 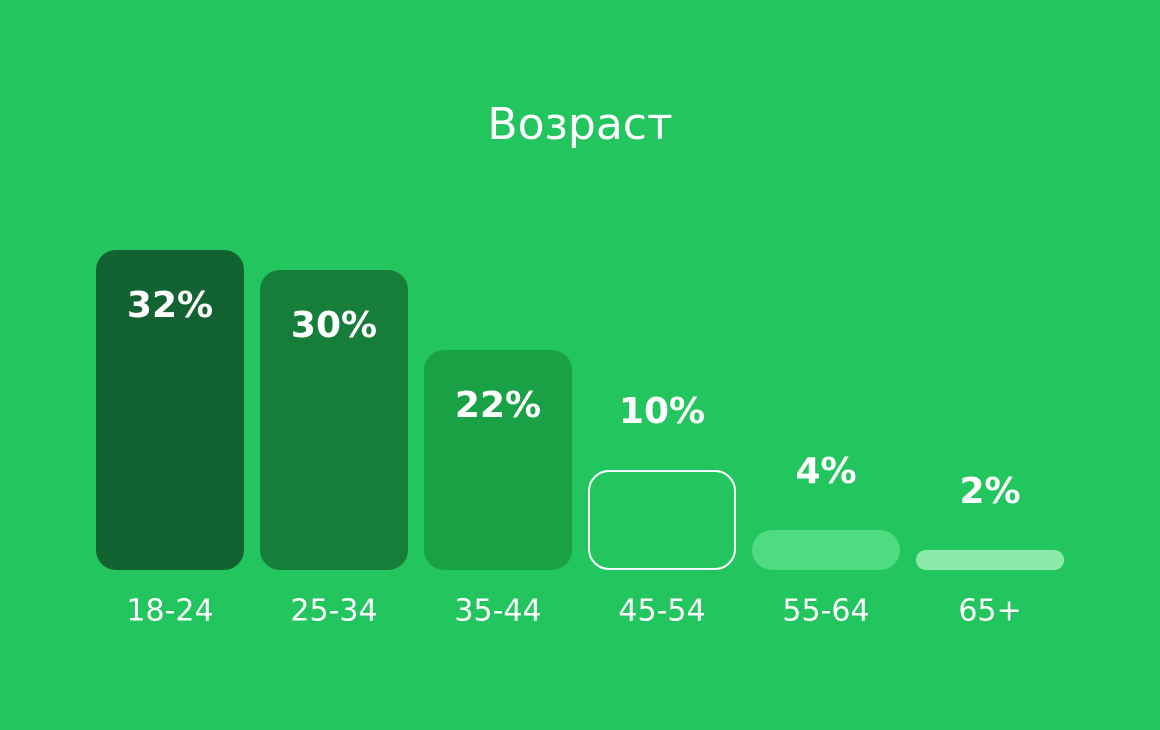 I want to click on x-tick-label: 35-44, so click(x=497, y=611).